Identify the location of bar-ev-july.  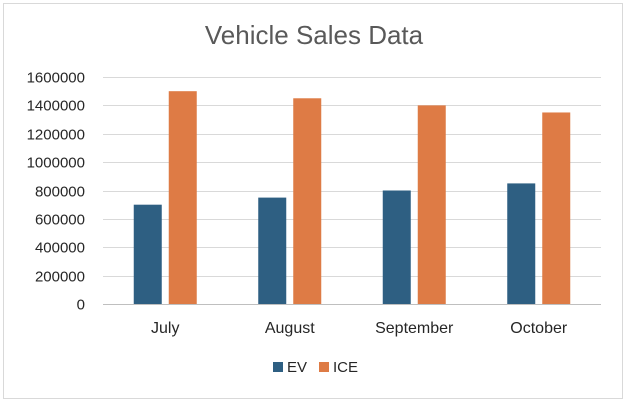
(147, 254).